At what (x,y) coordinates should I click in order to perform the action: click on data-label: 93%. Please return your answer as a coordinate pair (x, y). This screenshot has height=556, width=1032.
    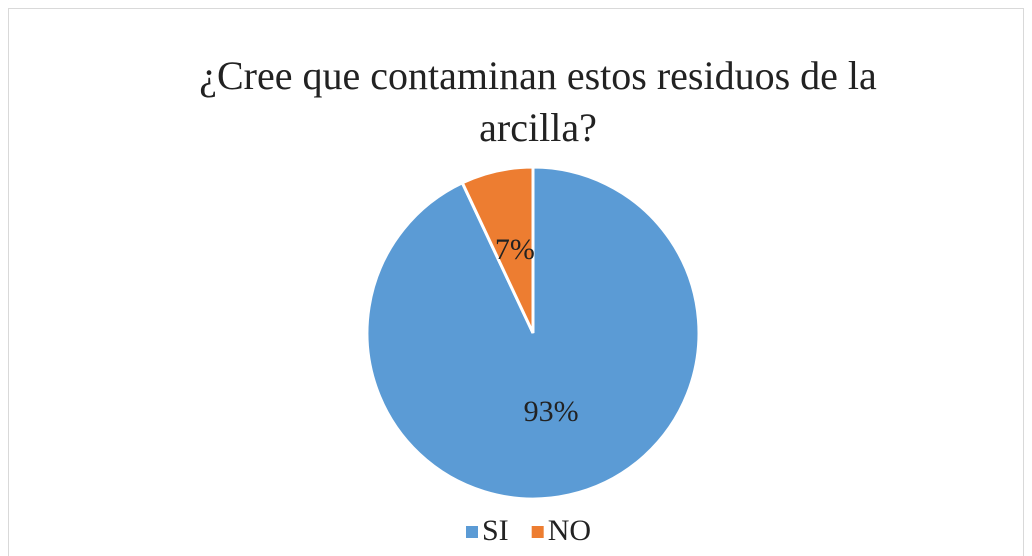
    Looking at the image, I should click on (551, 411).